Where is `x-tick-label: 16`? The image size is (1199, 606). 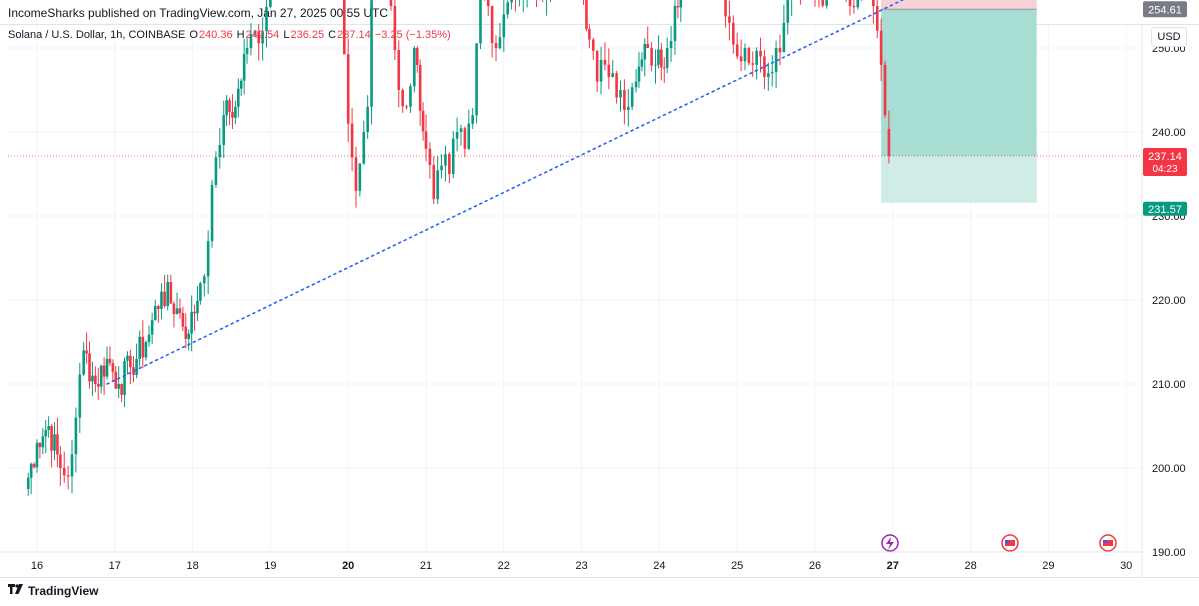 x-tick-label: 16 is located at coordinates (37, 566).